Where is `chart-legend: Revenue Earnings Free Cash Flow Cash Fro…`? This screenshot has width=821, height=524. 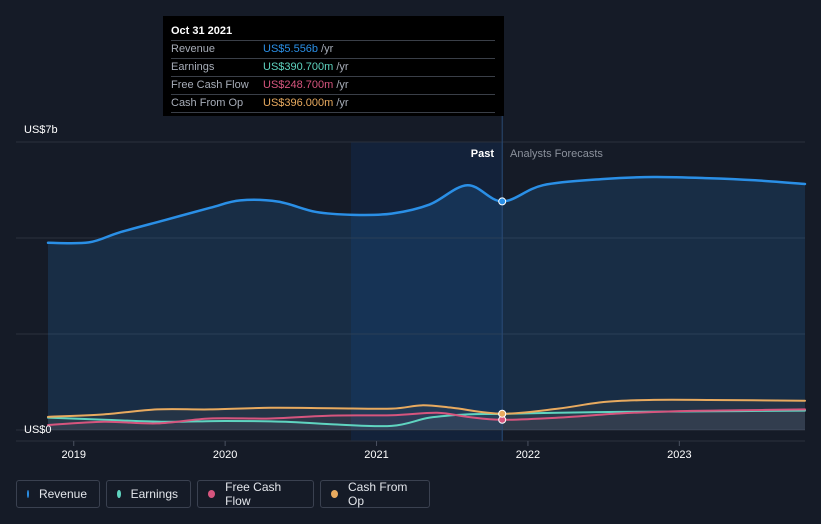 chart-legend: Revenue Earnings Free Cash Flow Cash Fro… is located at coordinates (223, 494).